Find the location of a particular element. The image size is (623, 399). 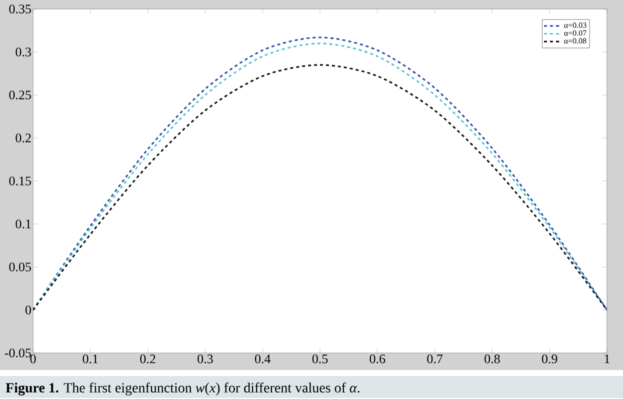

x-tick-label: 0.6 is located at coordinates (378, 359).